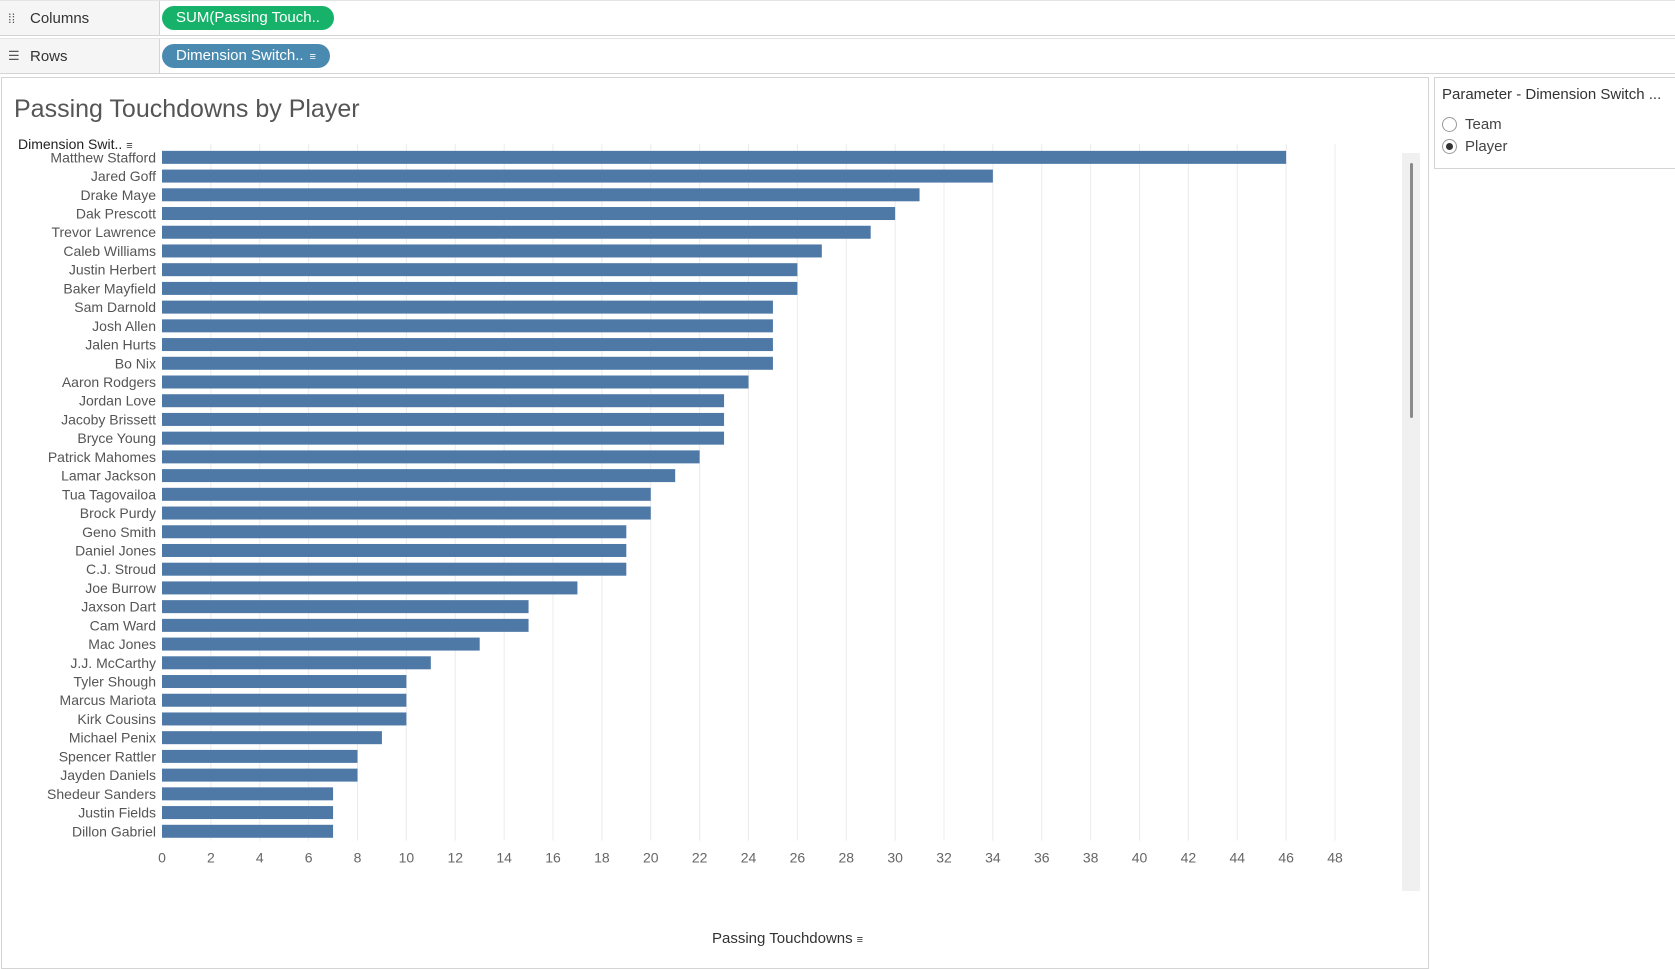 This screenshot has width=1675, height=969. Describe the element at coordinates (118, 607) in the screenshot. I see `category-label: Jaxson Dart` at that location.